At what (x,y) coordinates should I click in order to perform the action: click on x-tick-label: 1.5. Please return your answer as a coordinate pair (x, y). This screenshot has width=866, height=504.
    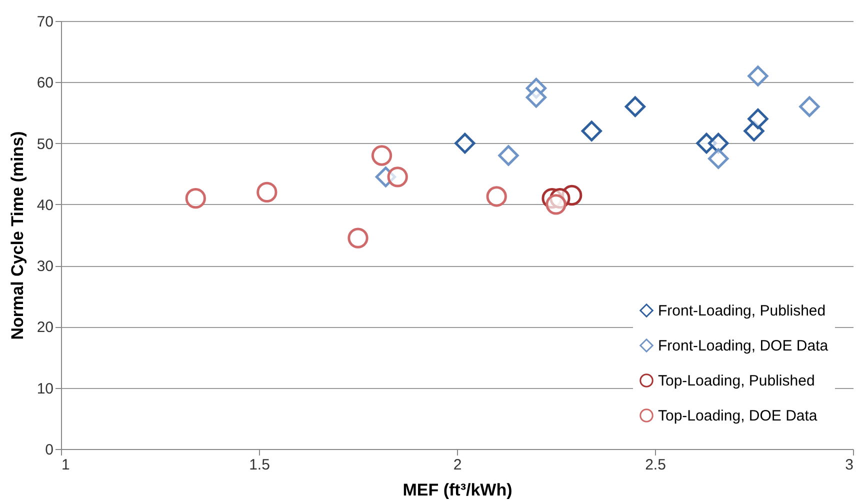
    Looking at the image, I should click on (259, 465).